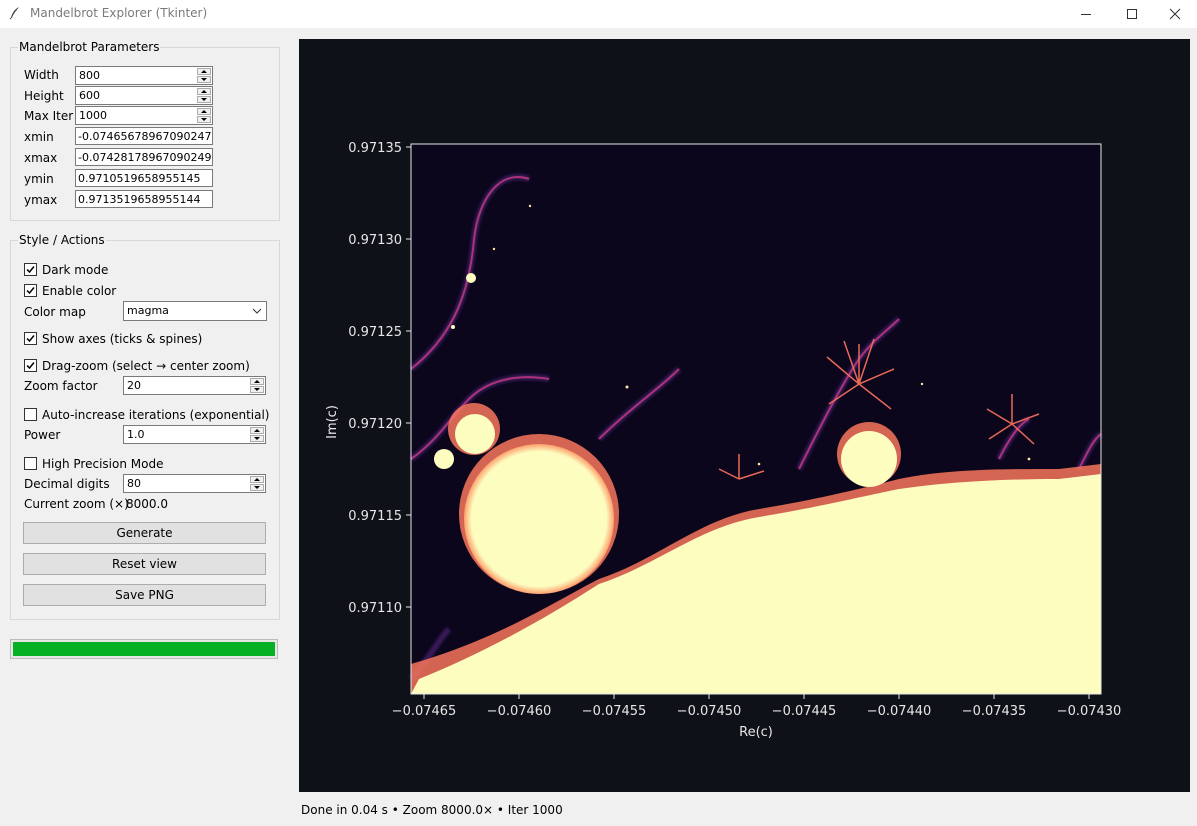 The height and width of the screenshot is (826, 1197). What do you see at coordinates (44, 96) in the screenshot?
I see `height-label: Height` at bounding box center [44, 96].